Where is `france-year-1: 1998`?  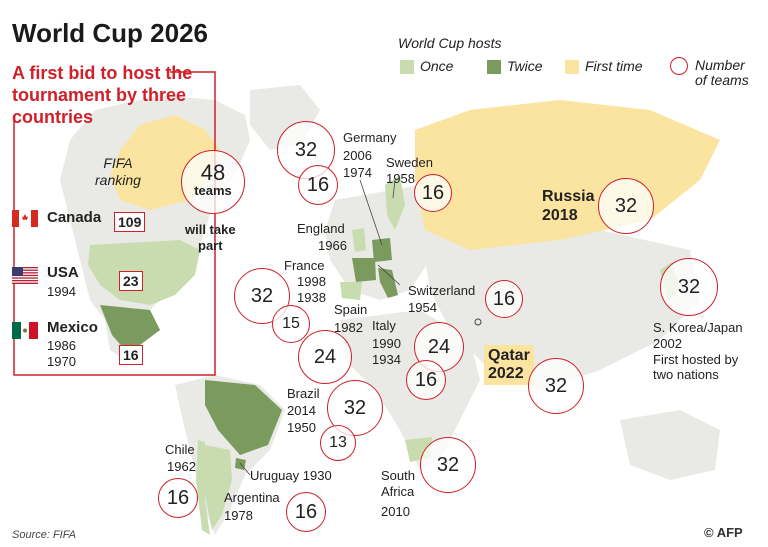
france-year-1: 1998 is located at coordinates (311, 281).